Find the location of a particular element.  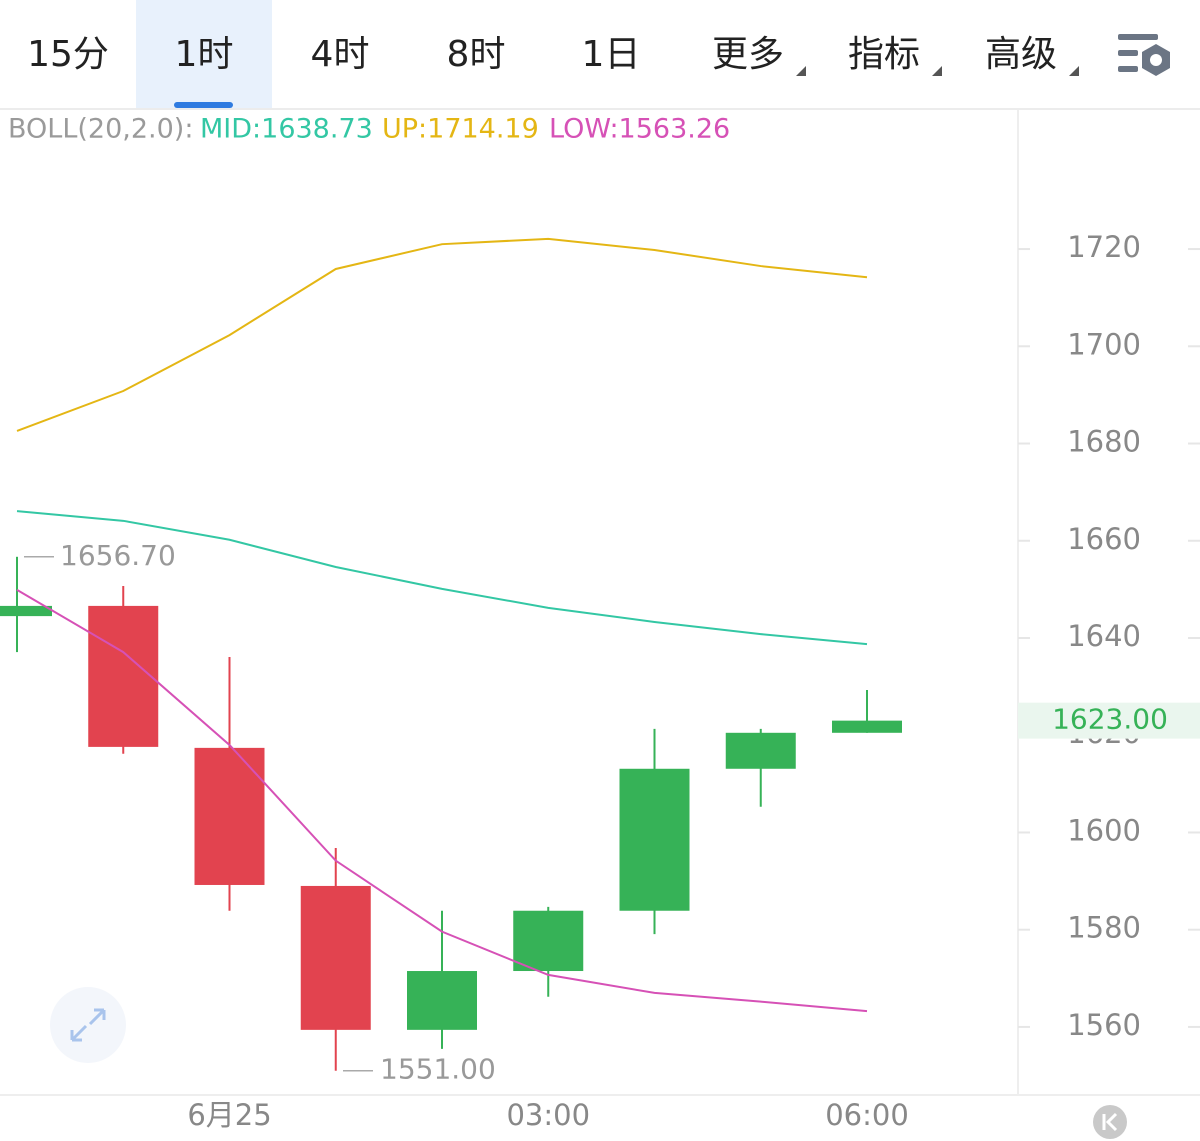

expand-button is located at coordinates (88, 1025).